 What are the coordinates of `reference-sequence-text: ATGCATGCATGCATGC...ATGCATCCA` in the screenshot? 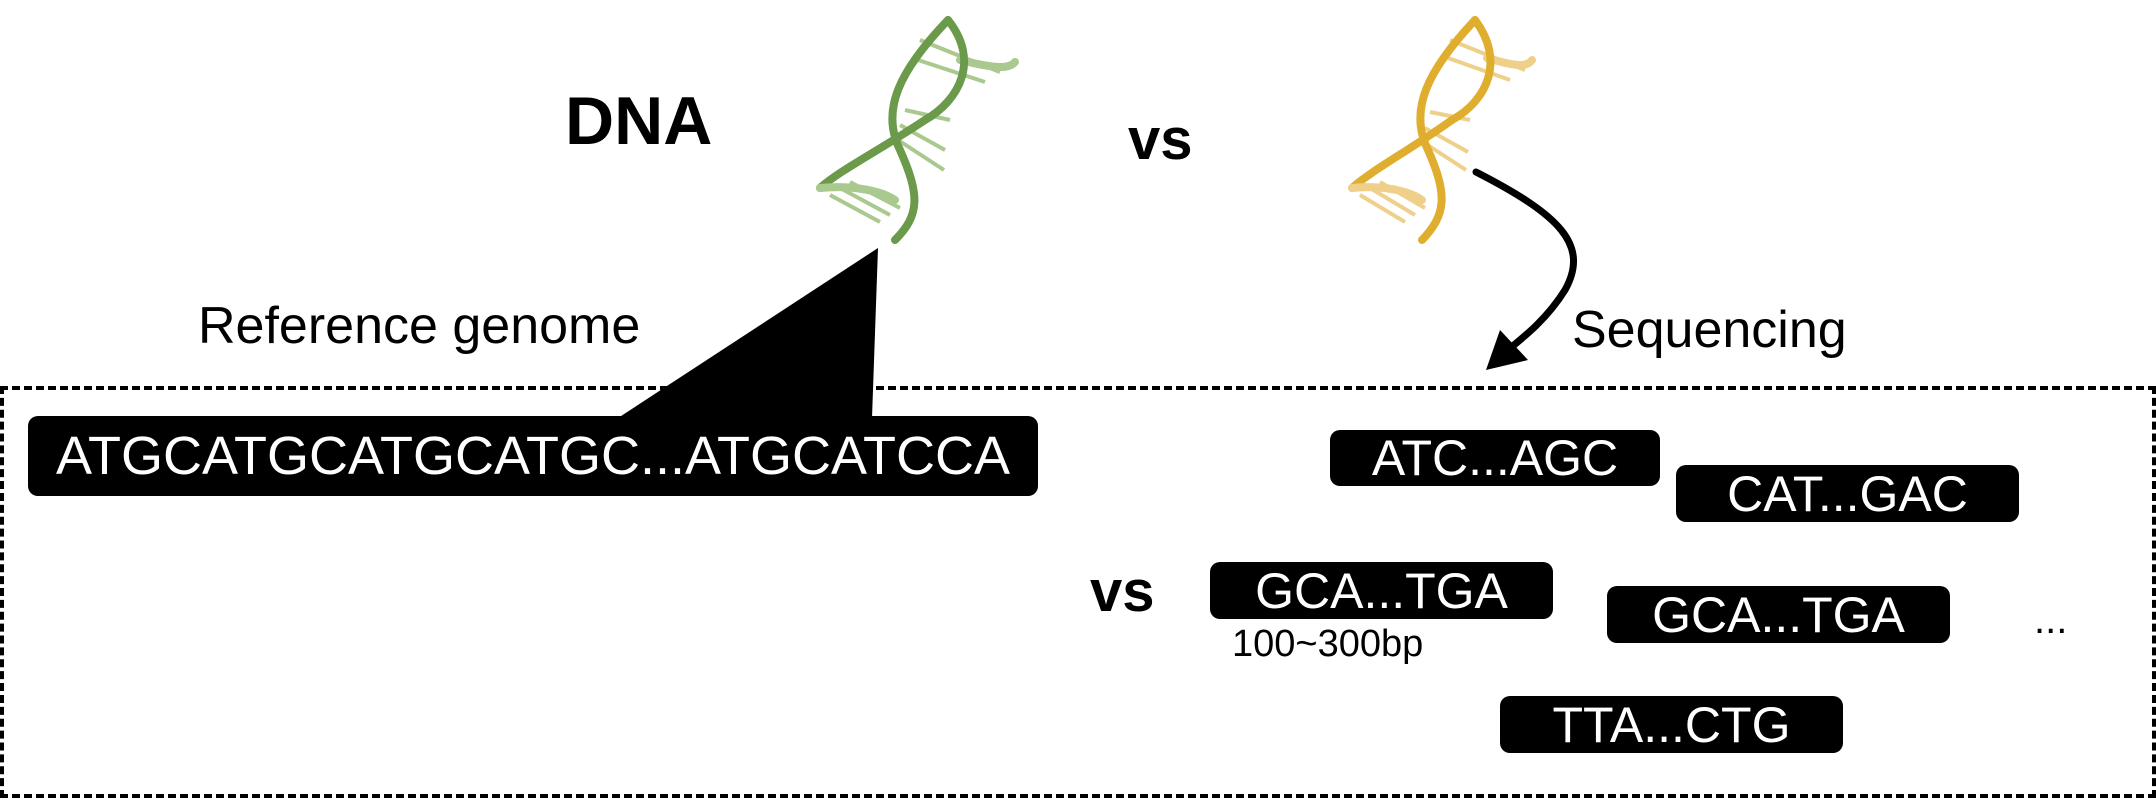 It's located at (533, 456).